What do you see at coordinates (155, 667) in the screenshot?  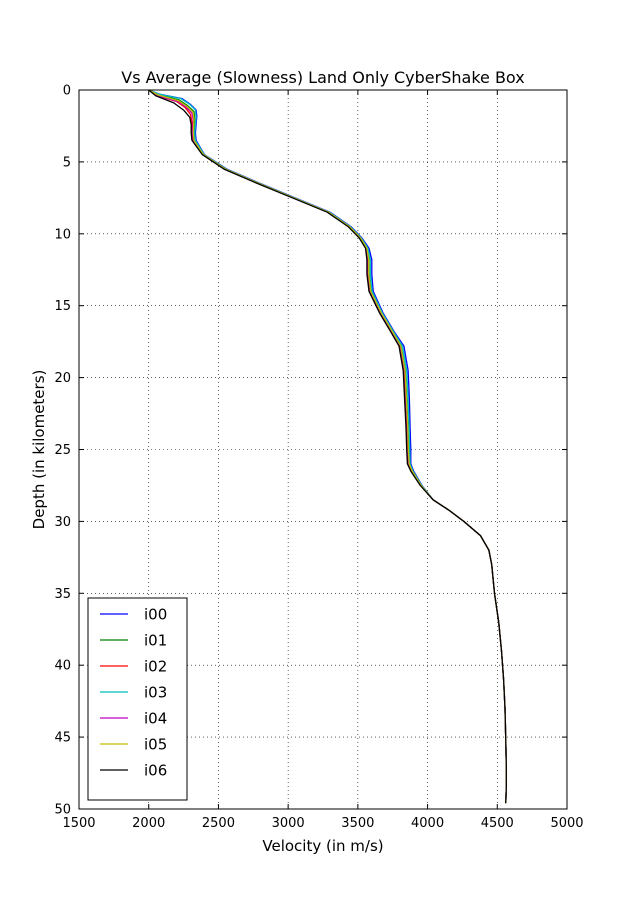 I see `legend-label-i02: i02` at bounding box center [155, 667].